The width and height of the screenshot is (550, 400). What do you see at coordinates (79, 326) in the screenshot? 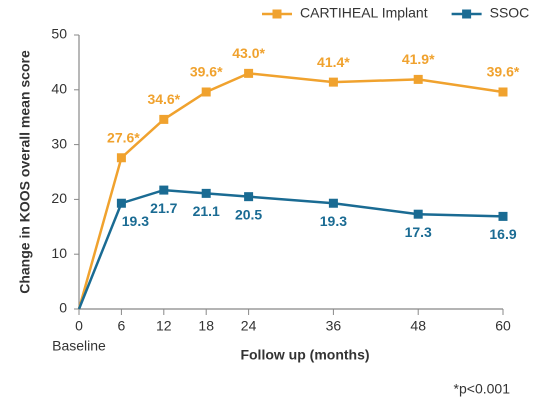
I see `x-tick-label: 0` at bounding box center [79, 326].